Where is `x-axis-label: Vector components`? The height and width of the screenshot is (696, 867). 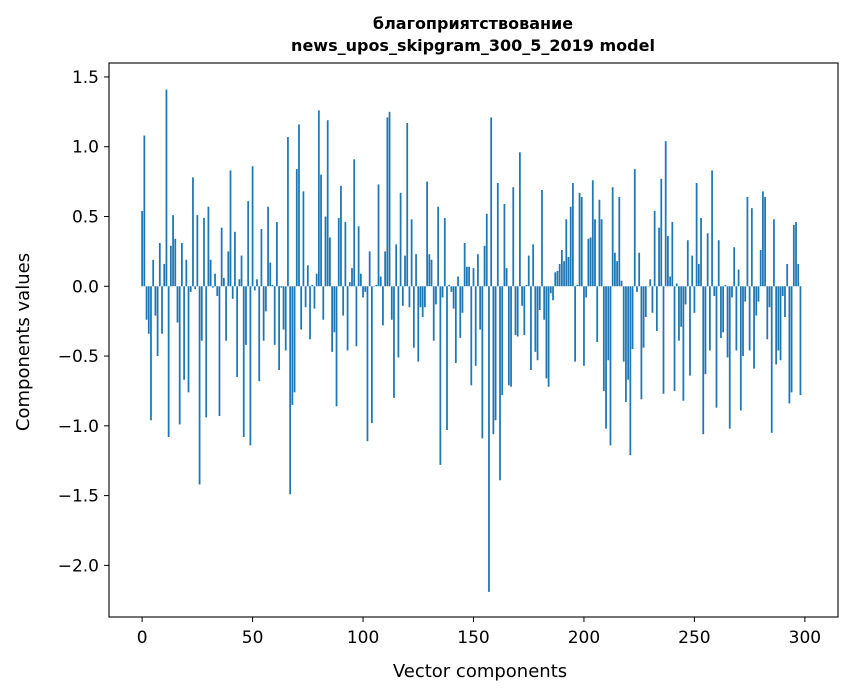
x-axis-label: Vector components is located at coordinates (480, 671).